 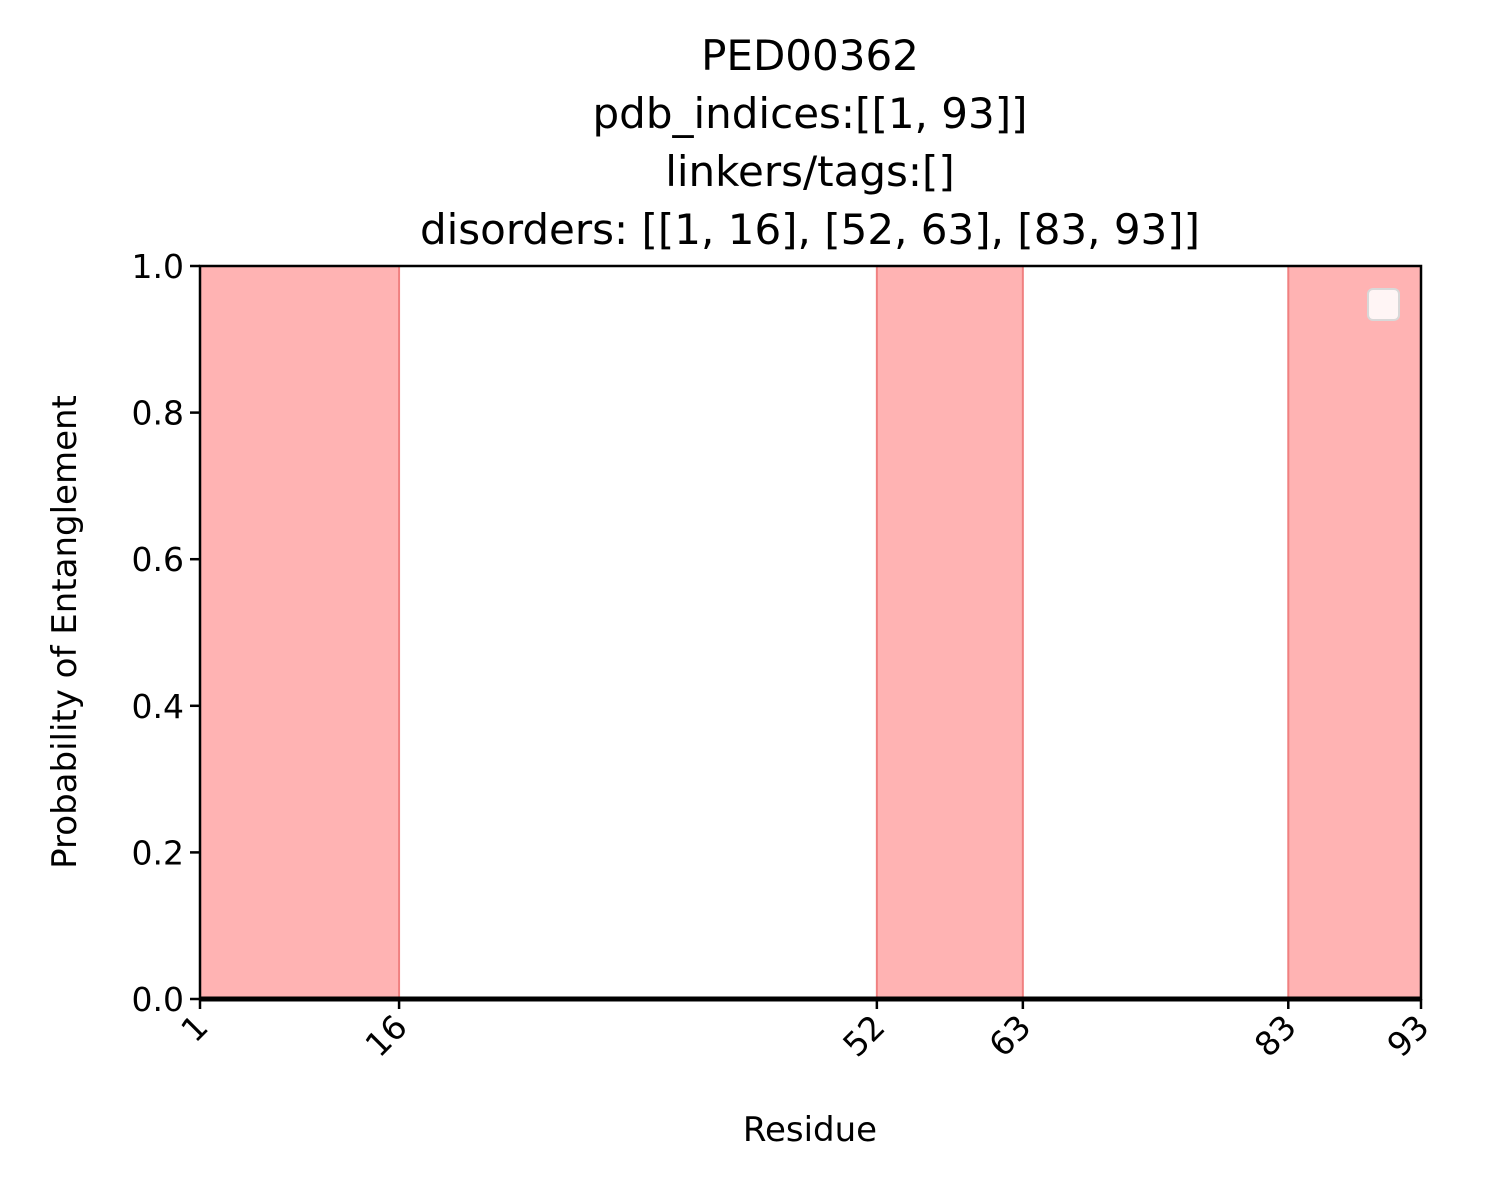 What do you see at coordinates (158, 413) in the screenshot?
I see `y-tick-label-0.8: 0.8` at bounding box center [158, 413].